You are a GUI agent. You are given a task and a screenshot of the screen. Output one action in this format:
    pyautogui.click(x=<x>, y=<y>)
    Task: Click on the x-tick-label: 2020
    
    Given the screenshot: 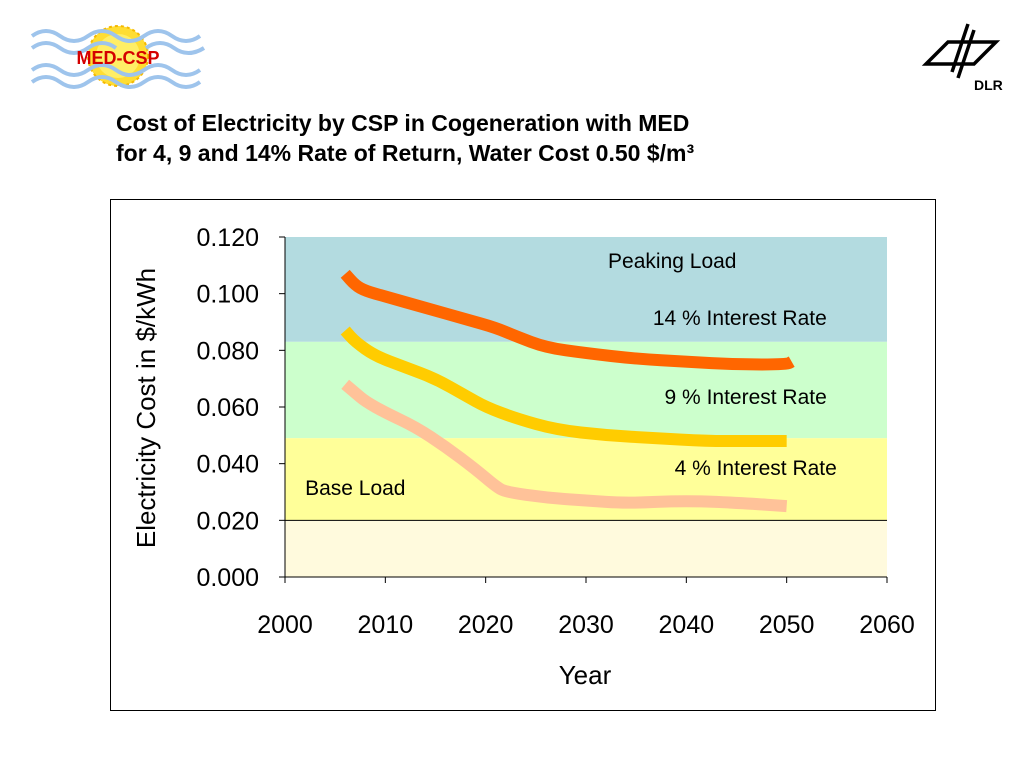 What is the action you would take?
    pyautogui.click(x=486, y=625)
    